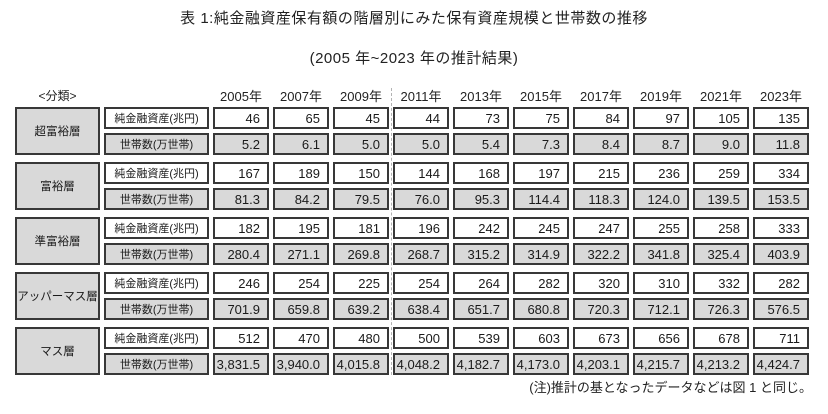 This screenshot has width=828, height=414. Describe the element at coordinates (301, 118) in the screenshot. I see `asset-value-cell: 65` at that location.